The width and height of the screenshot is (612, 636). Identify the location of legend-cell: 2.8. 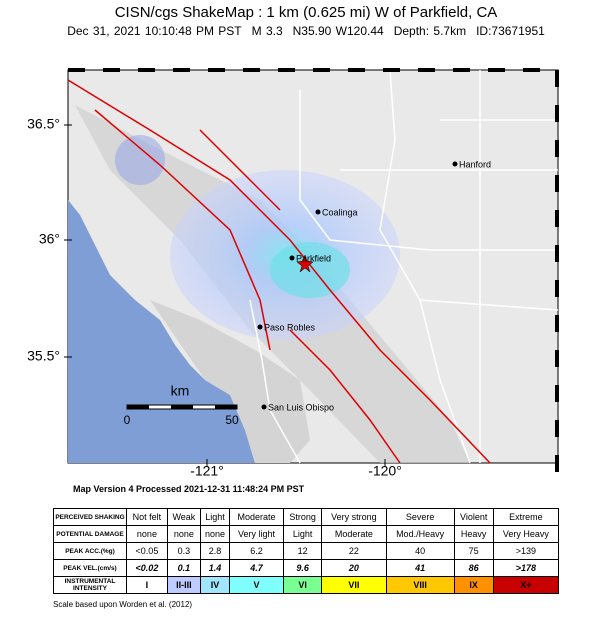
(215, 551).